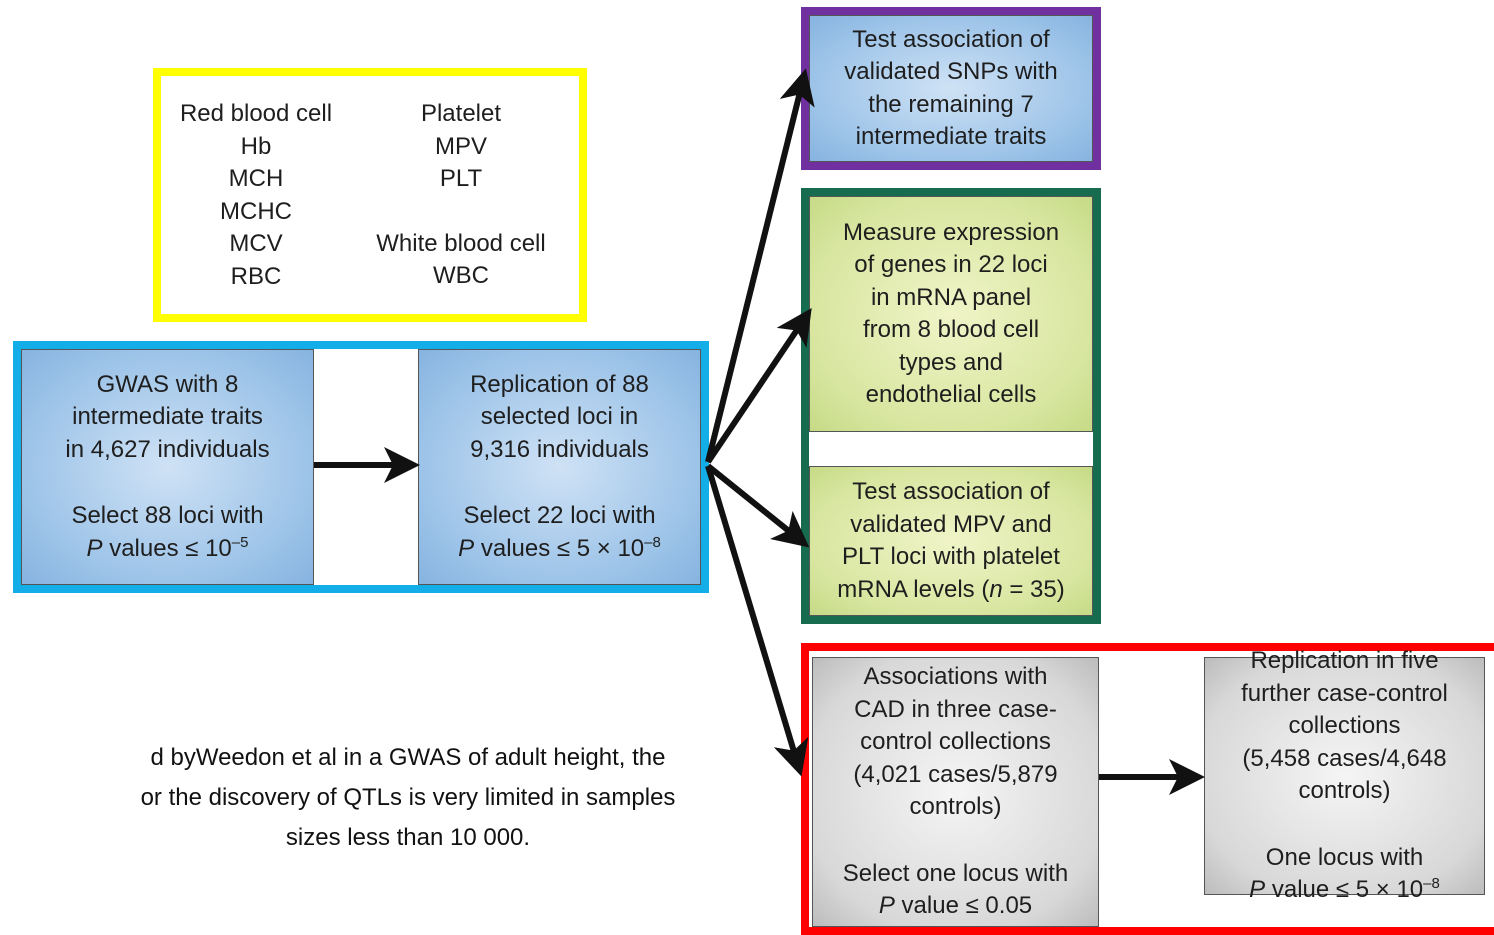  Describe the element at coordinates (256, 146) in the screenshot. I see `trait-item: Hb` at that location.